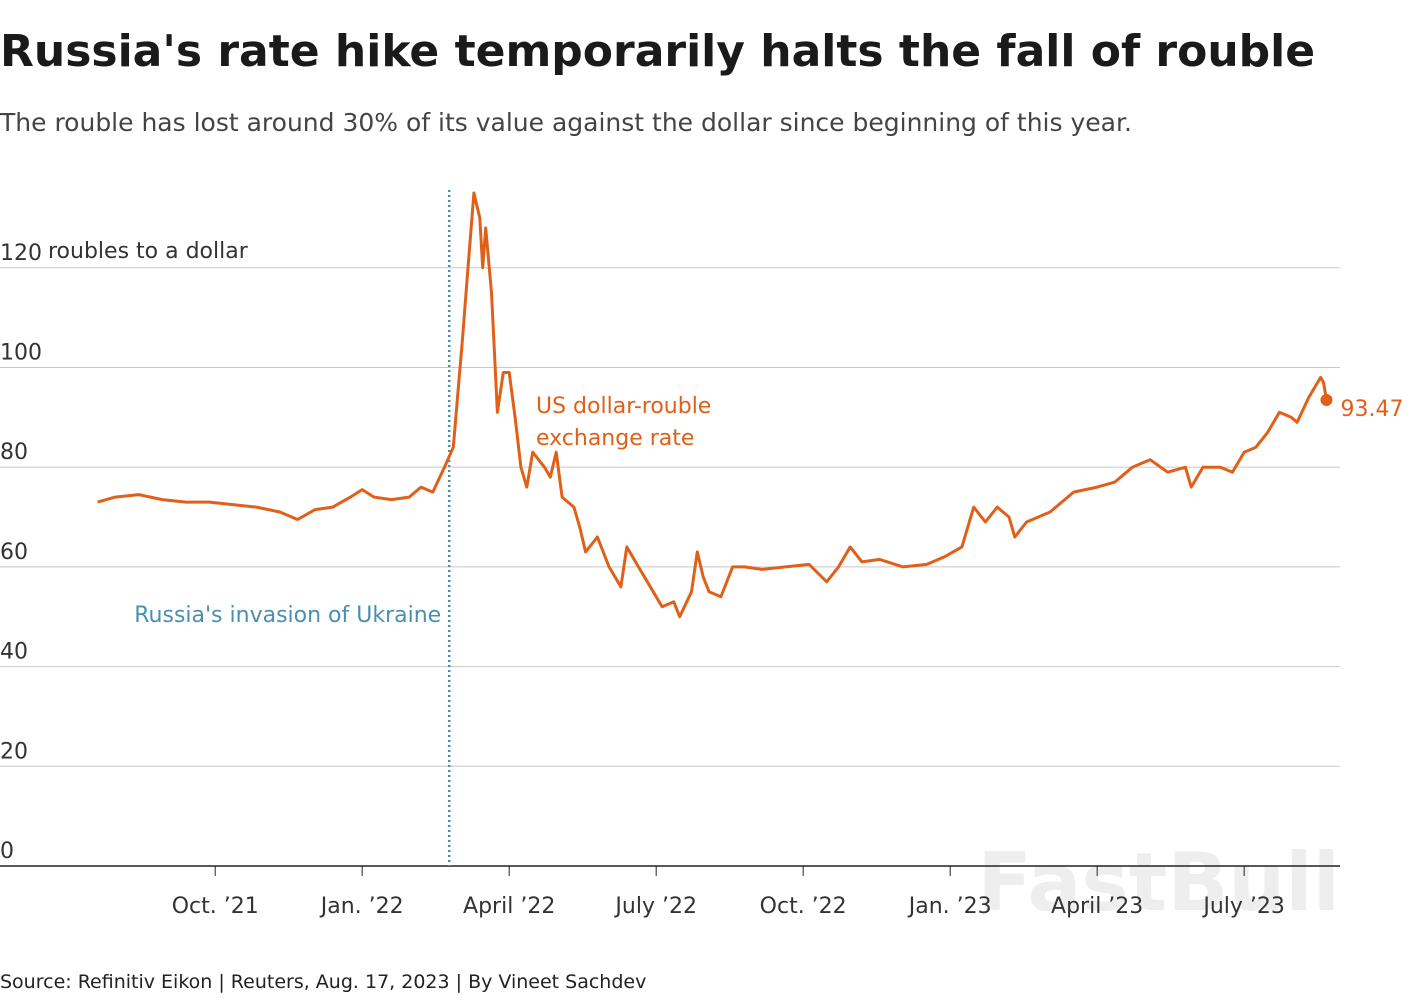  Describe the element at coordinates (655, 906) in the screenshot. I see `x-tick-label: July ’22` at that location.